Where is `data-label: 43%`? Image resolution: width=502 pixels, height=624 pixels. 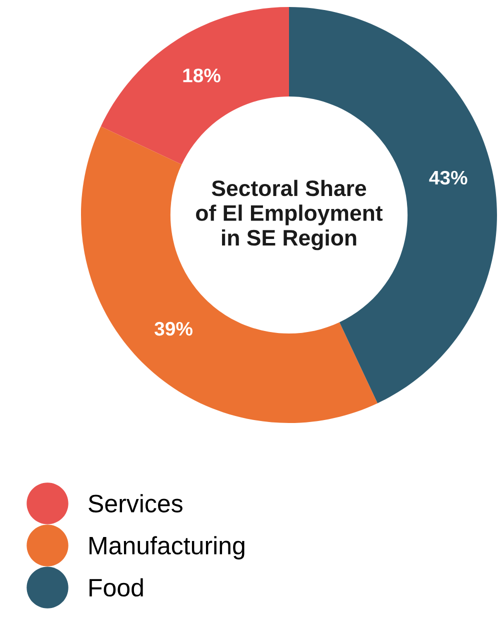 data-label: 43% is located at coordinates (448, 177).